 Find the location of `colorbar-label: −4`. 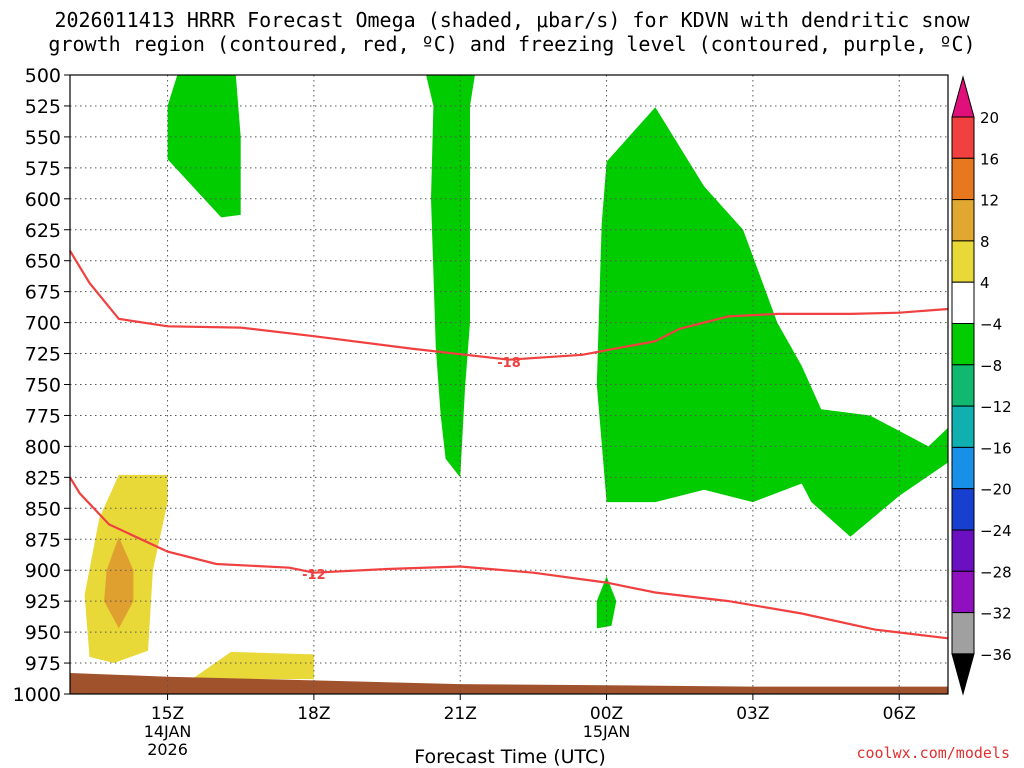

colorbar-label: −4 is located at coordinates (991, 325).